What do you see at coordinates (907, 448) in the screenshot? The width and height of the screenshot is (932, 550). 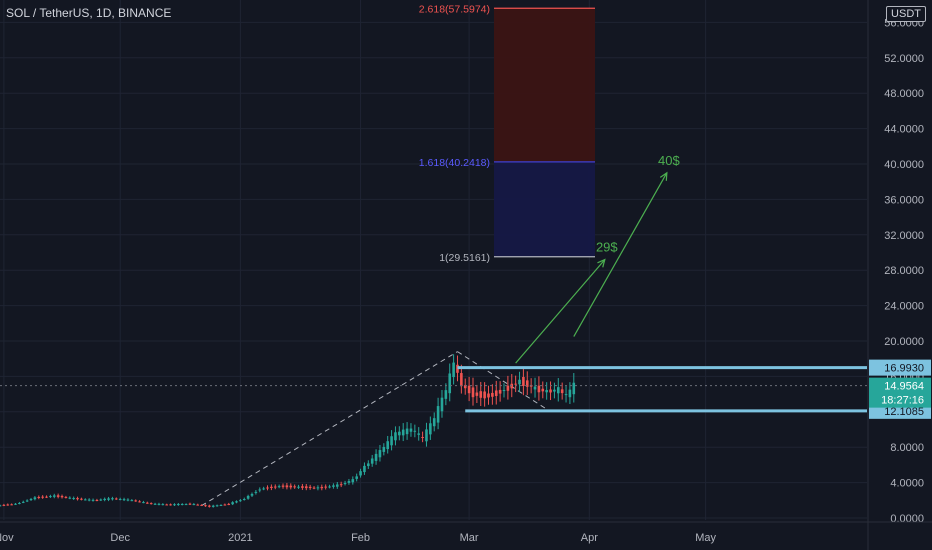 I see `y-tick-label: 8.0000` at bounding box center [907, 448].